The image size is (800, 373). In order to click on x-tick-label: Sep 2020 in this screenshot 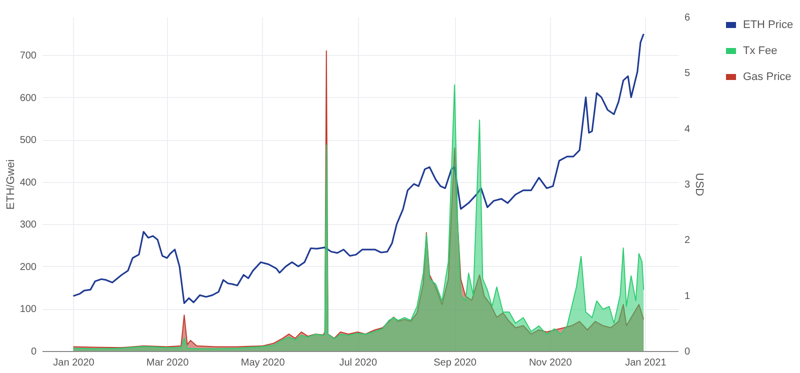, I will do `click(455, 363)`.